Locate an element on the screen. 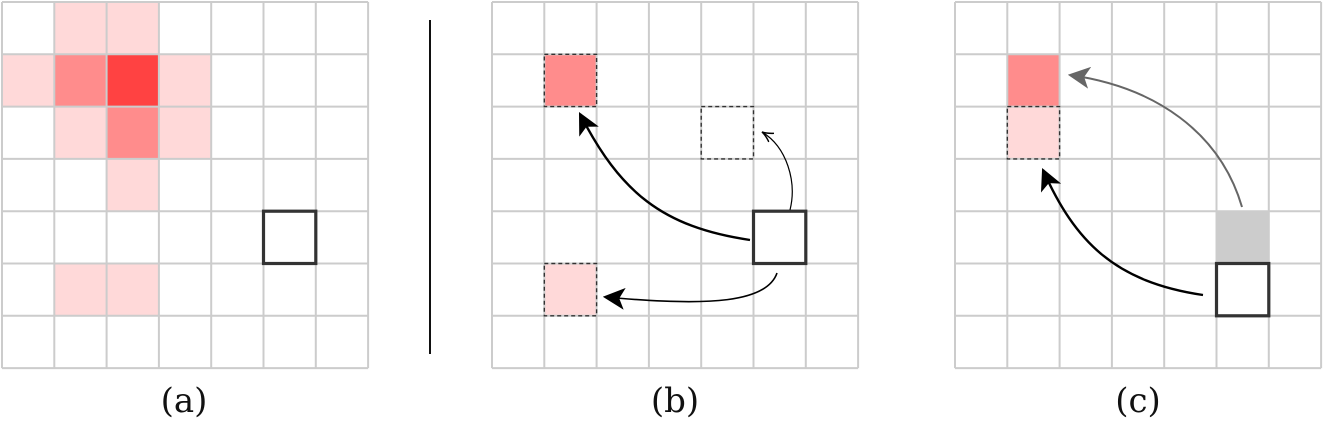 The height and width of the screenshot is (423, 1325). panel-c-arrows is located at coordinates (1141, 181).